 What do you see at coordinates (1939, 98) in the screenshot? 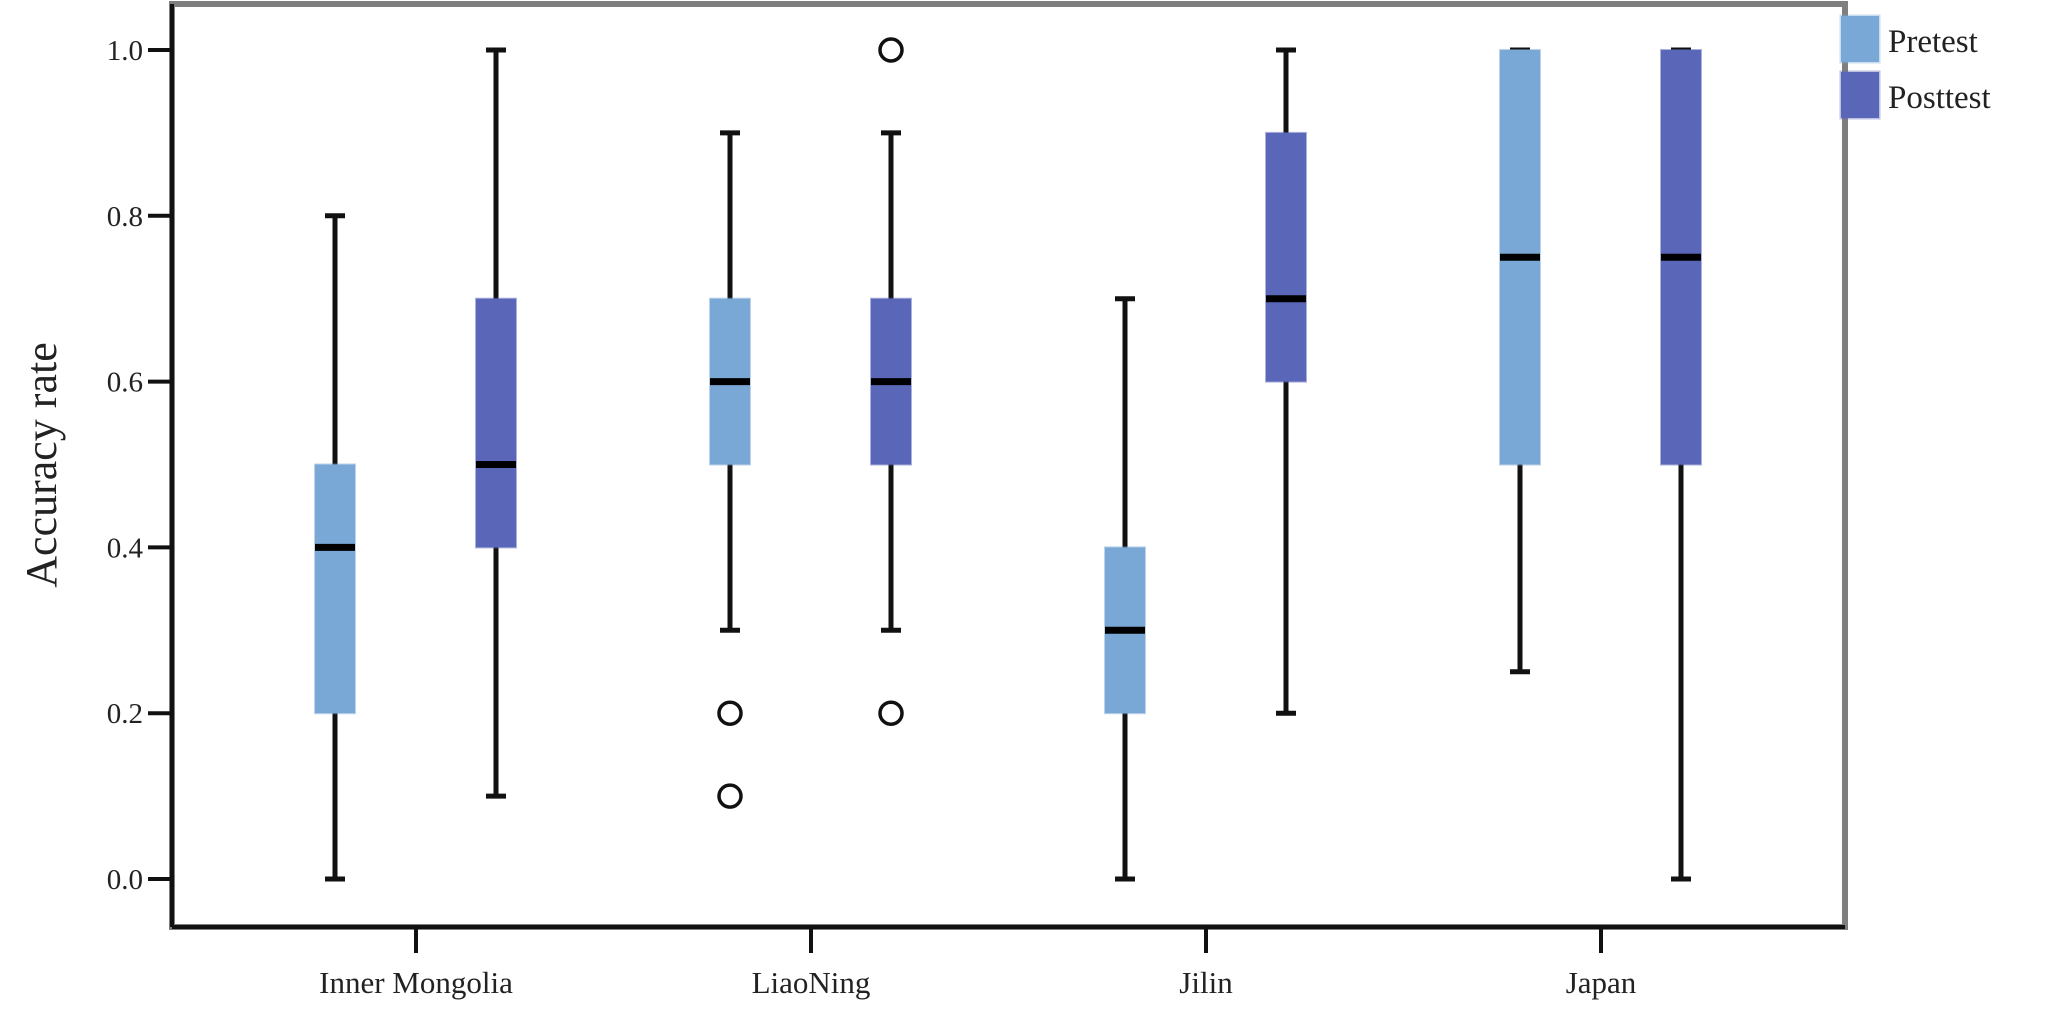
I see `legend-label-posttest: Posttest` at bounding box center [1939, 98].